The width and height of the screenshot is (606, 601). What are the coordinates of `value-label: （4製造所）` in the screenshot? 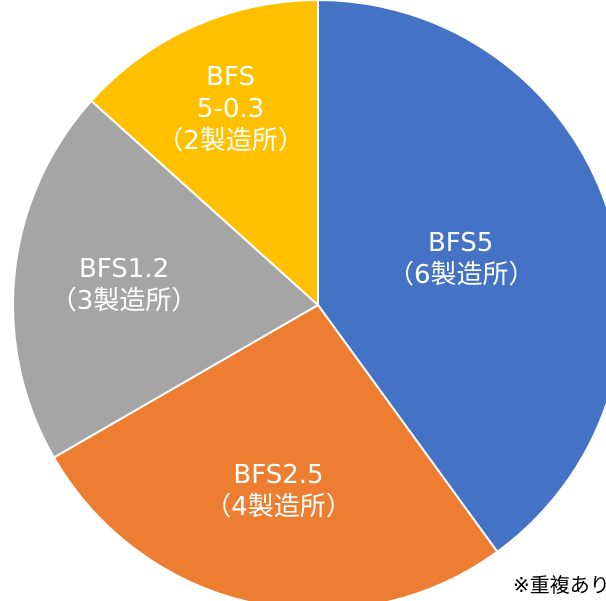 It's located at (278, 506).